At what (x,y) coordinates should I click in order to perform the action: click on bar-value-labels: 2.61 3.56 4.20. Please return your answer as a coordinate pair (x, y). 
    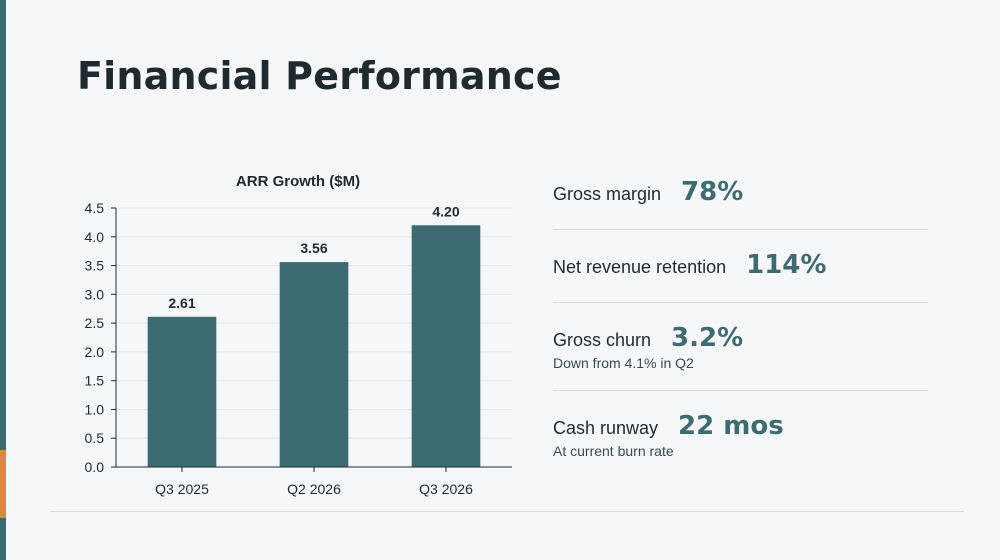
    Looking at the image, I should click on (313, 257).